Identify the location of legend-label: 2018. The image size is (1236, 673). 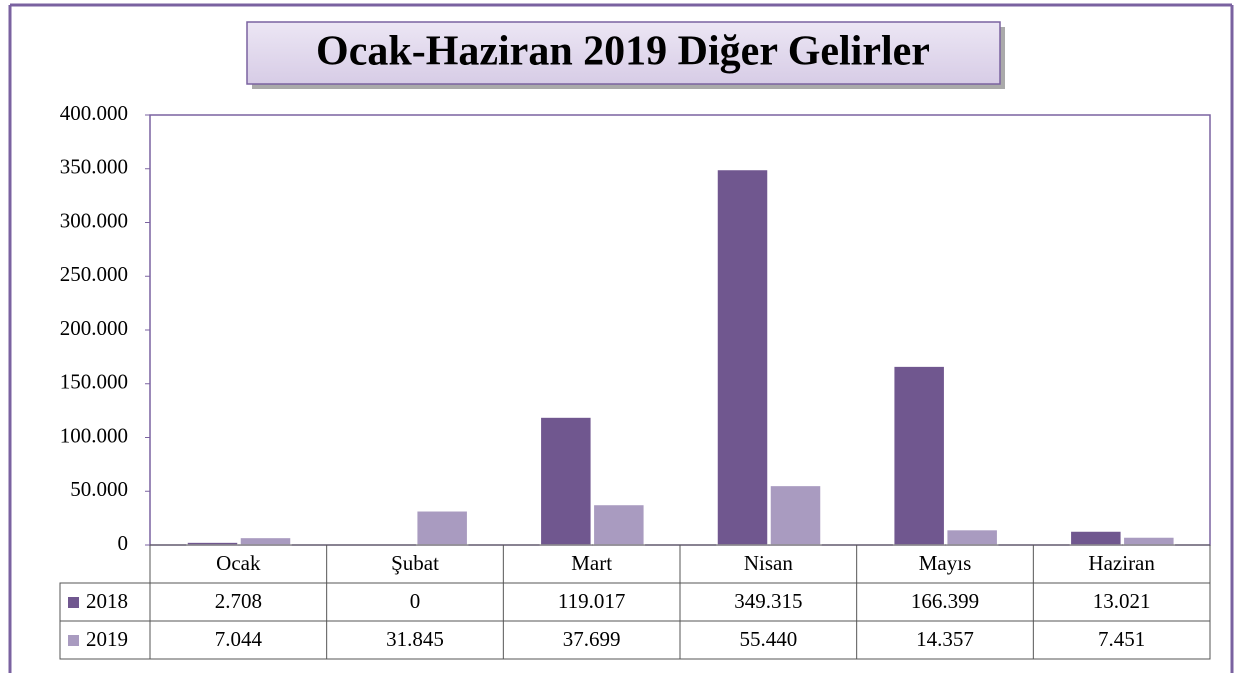
(107, 601).